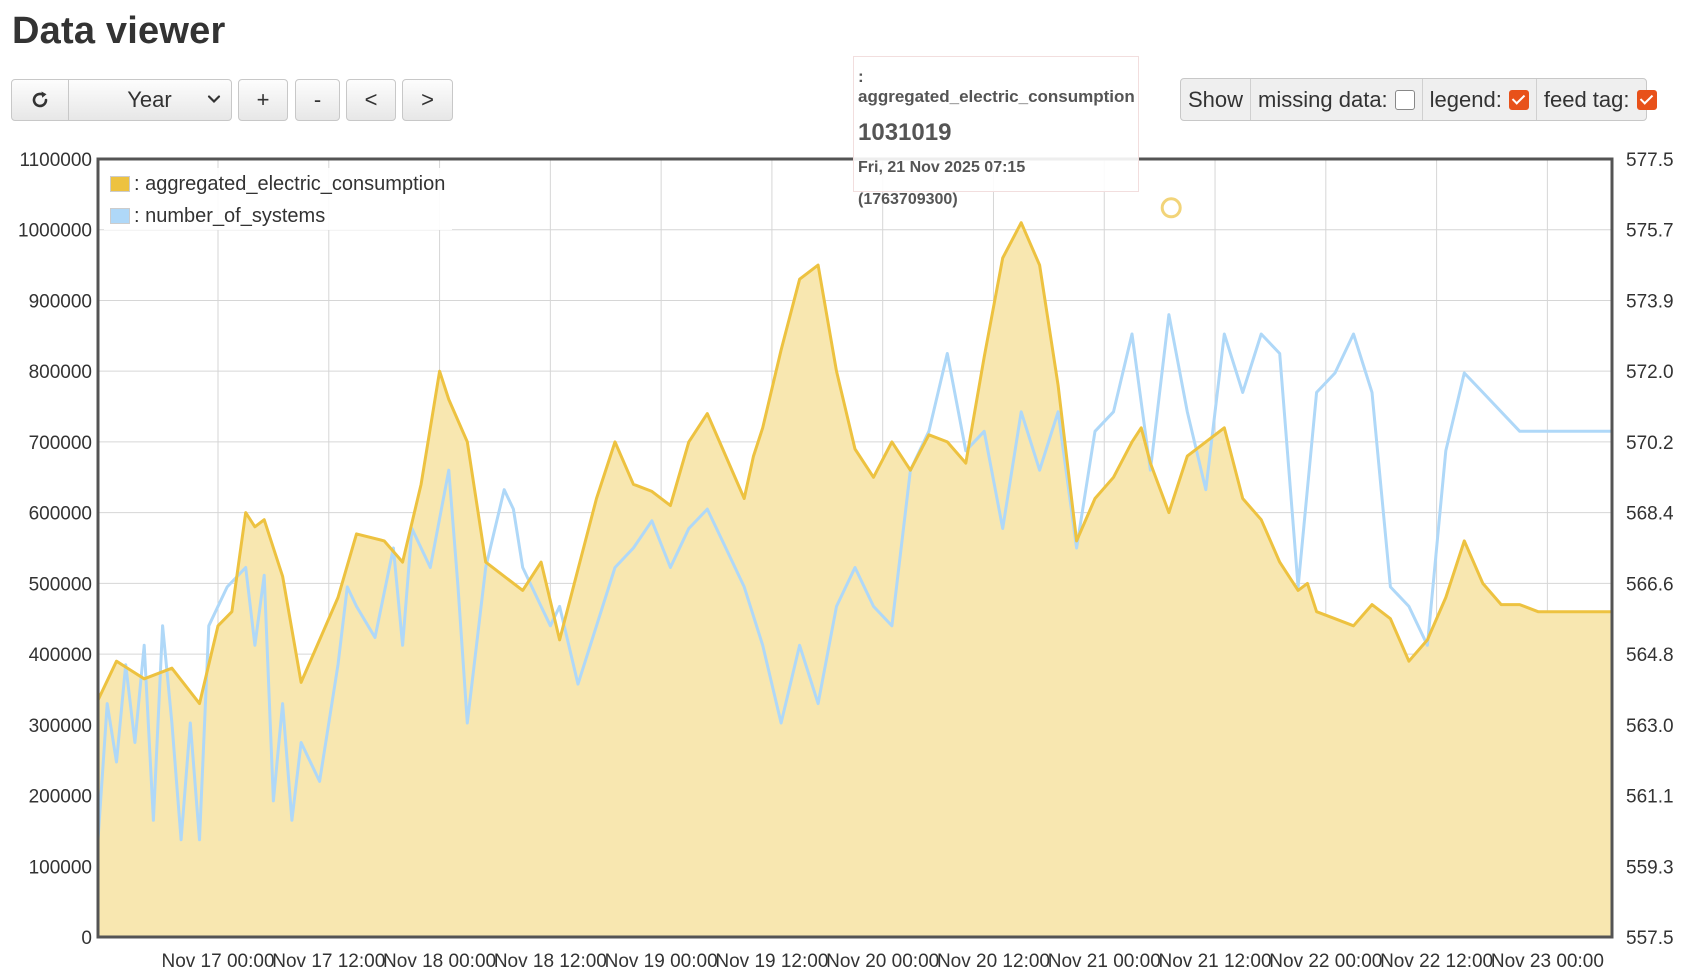  What do you see at coordinates (55, 160) in the screenshot?
I see `y-left-tick-label: 1100000` at bounding box center [55, 160].